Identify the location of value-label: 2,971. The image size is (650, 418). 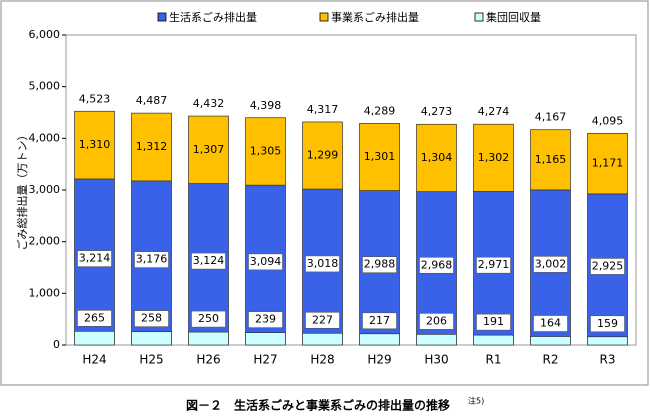
(494, 264).